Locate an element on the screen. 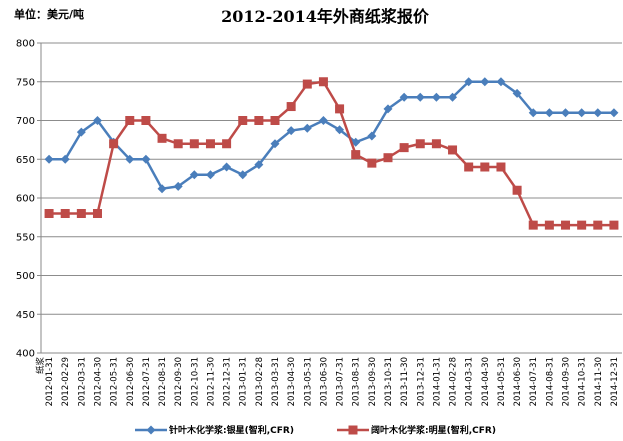  x-tick-label: 2014-08-31 is located at coordinates (550, 381).